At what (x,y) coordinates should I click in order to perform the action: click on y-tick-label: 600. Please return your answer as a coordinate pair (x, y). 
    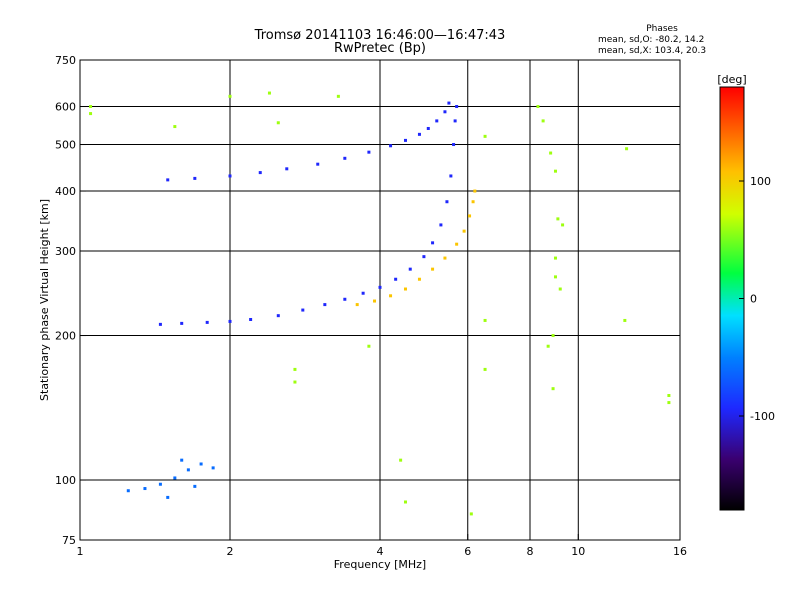
    Looking at the image, I should click on (65, 107).